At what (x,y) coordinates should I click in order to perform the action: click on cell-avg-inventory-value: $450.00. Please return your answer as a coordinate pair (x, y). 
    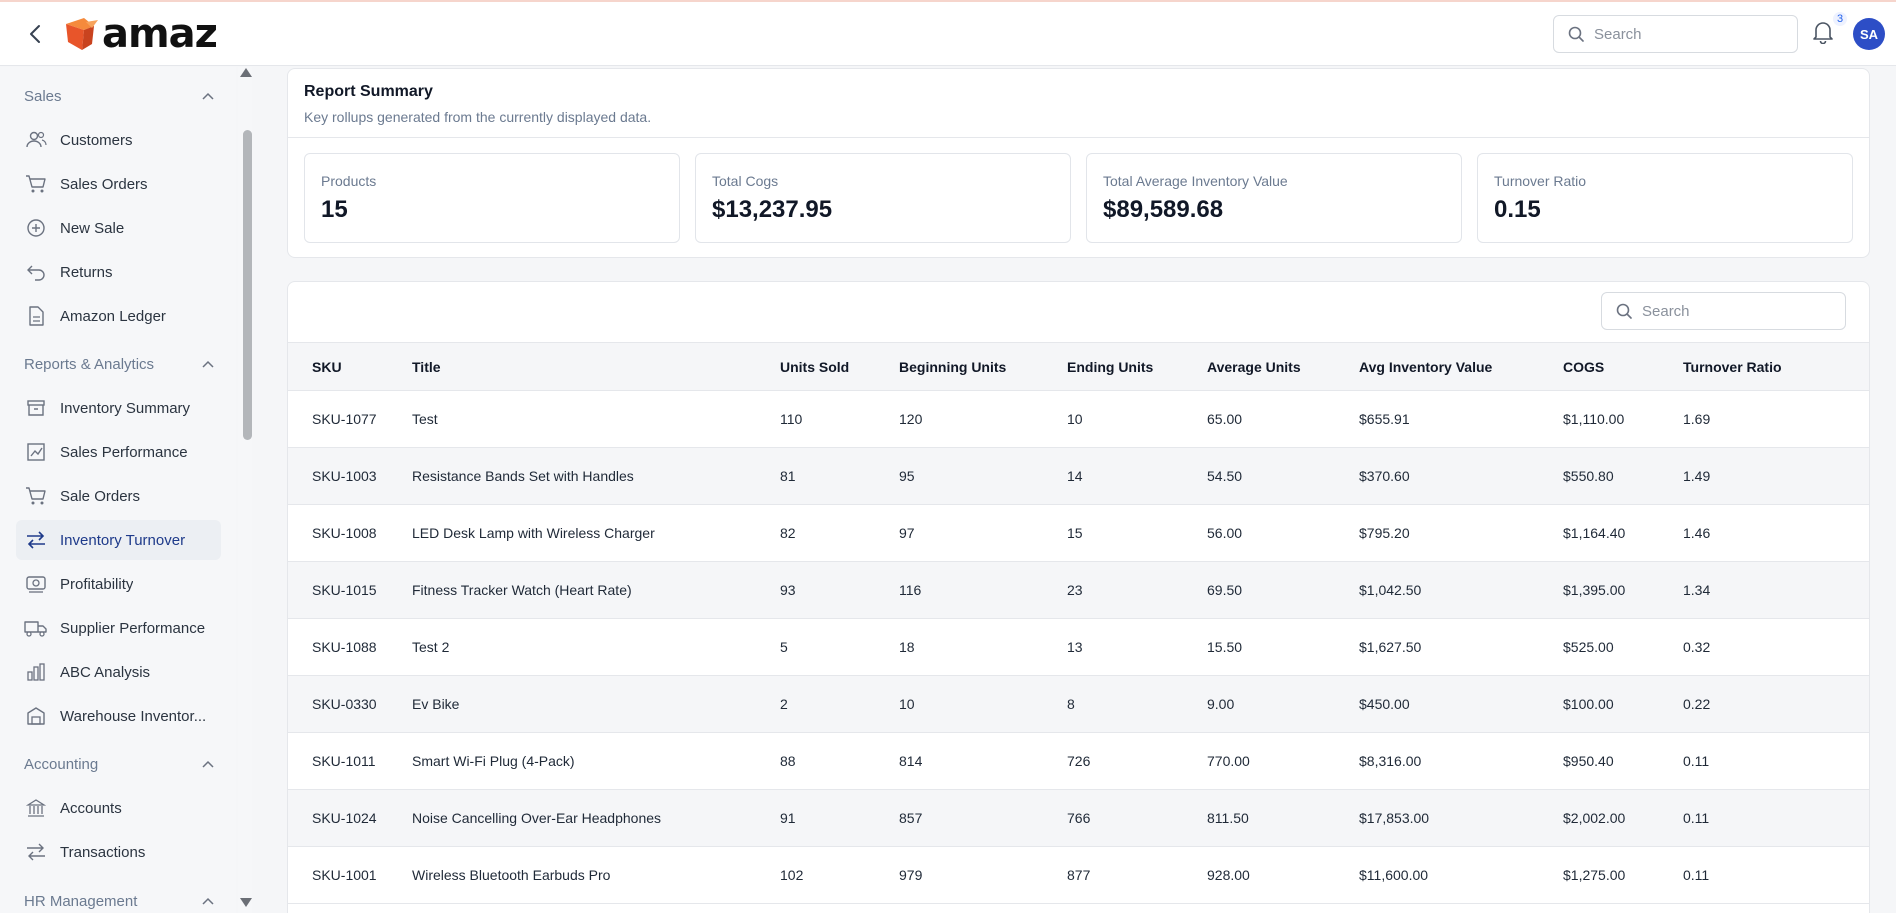
    Looking at the image, I should click on (1384, 704).